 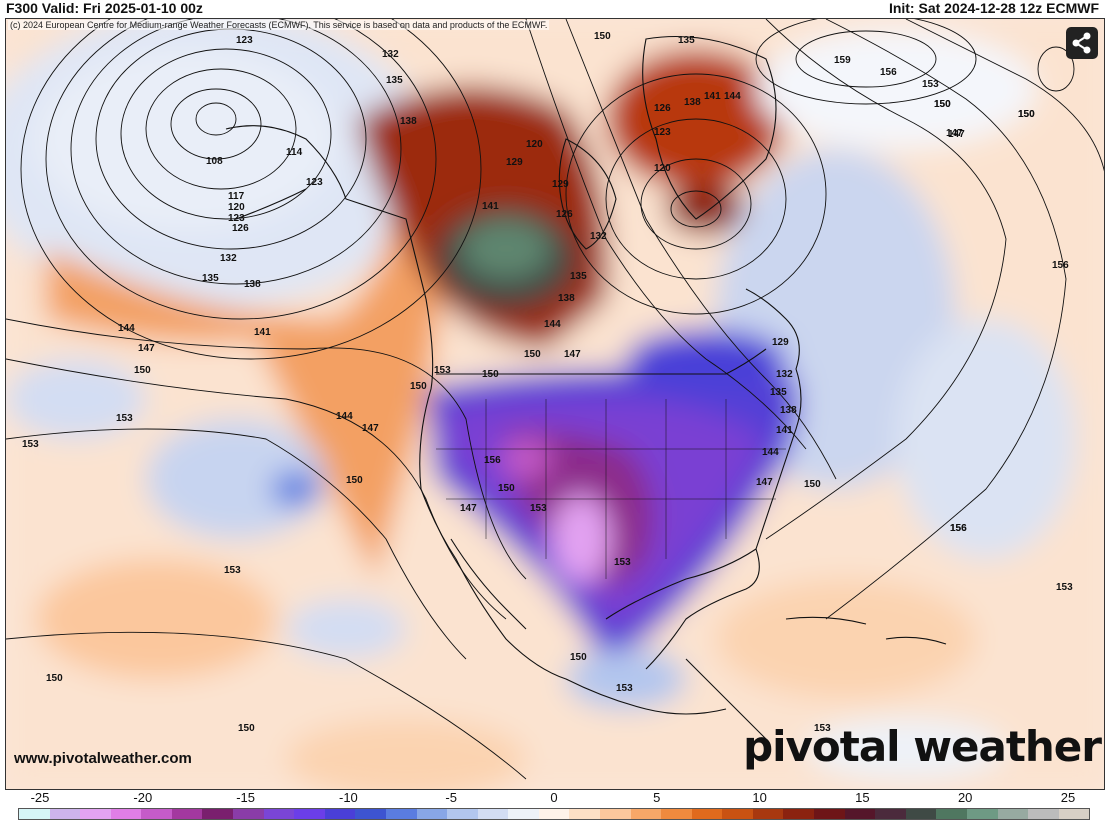 I want to click on colorbar-tick-label: 0, so click(x=554, y=797).